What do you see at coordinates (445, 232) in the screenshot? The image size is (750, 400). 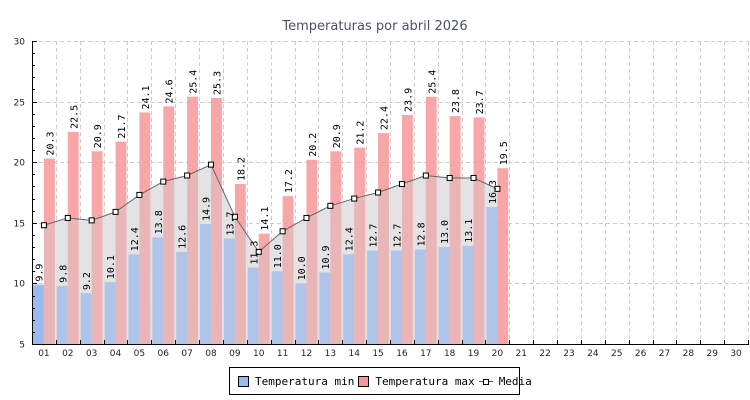 I see `data-label-min: 13.0` at bounding box center [445, 232].